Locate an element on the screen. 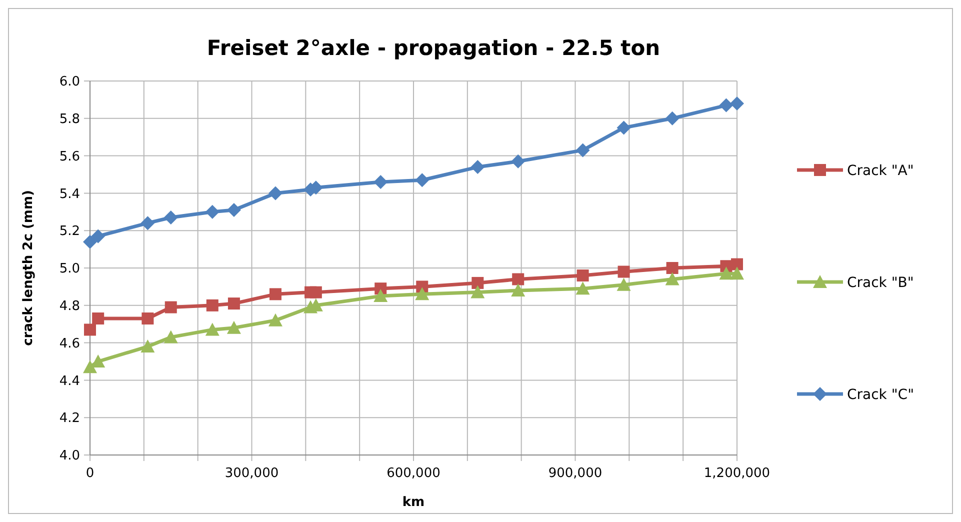 This screenshot has width=961, height=522. chart-title: Freiset 2°axle - propagation - 22.5 ton is located at coordinates (433, 48).